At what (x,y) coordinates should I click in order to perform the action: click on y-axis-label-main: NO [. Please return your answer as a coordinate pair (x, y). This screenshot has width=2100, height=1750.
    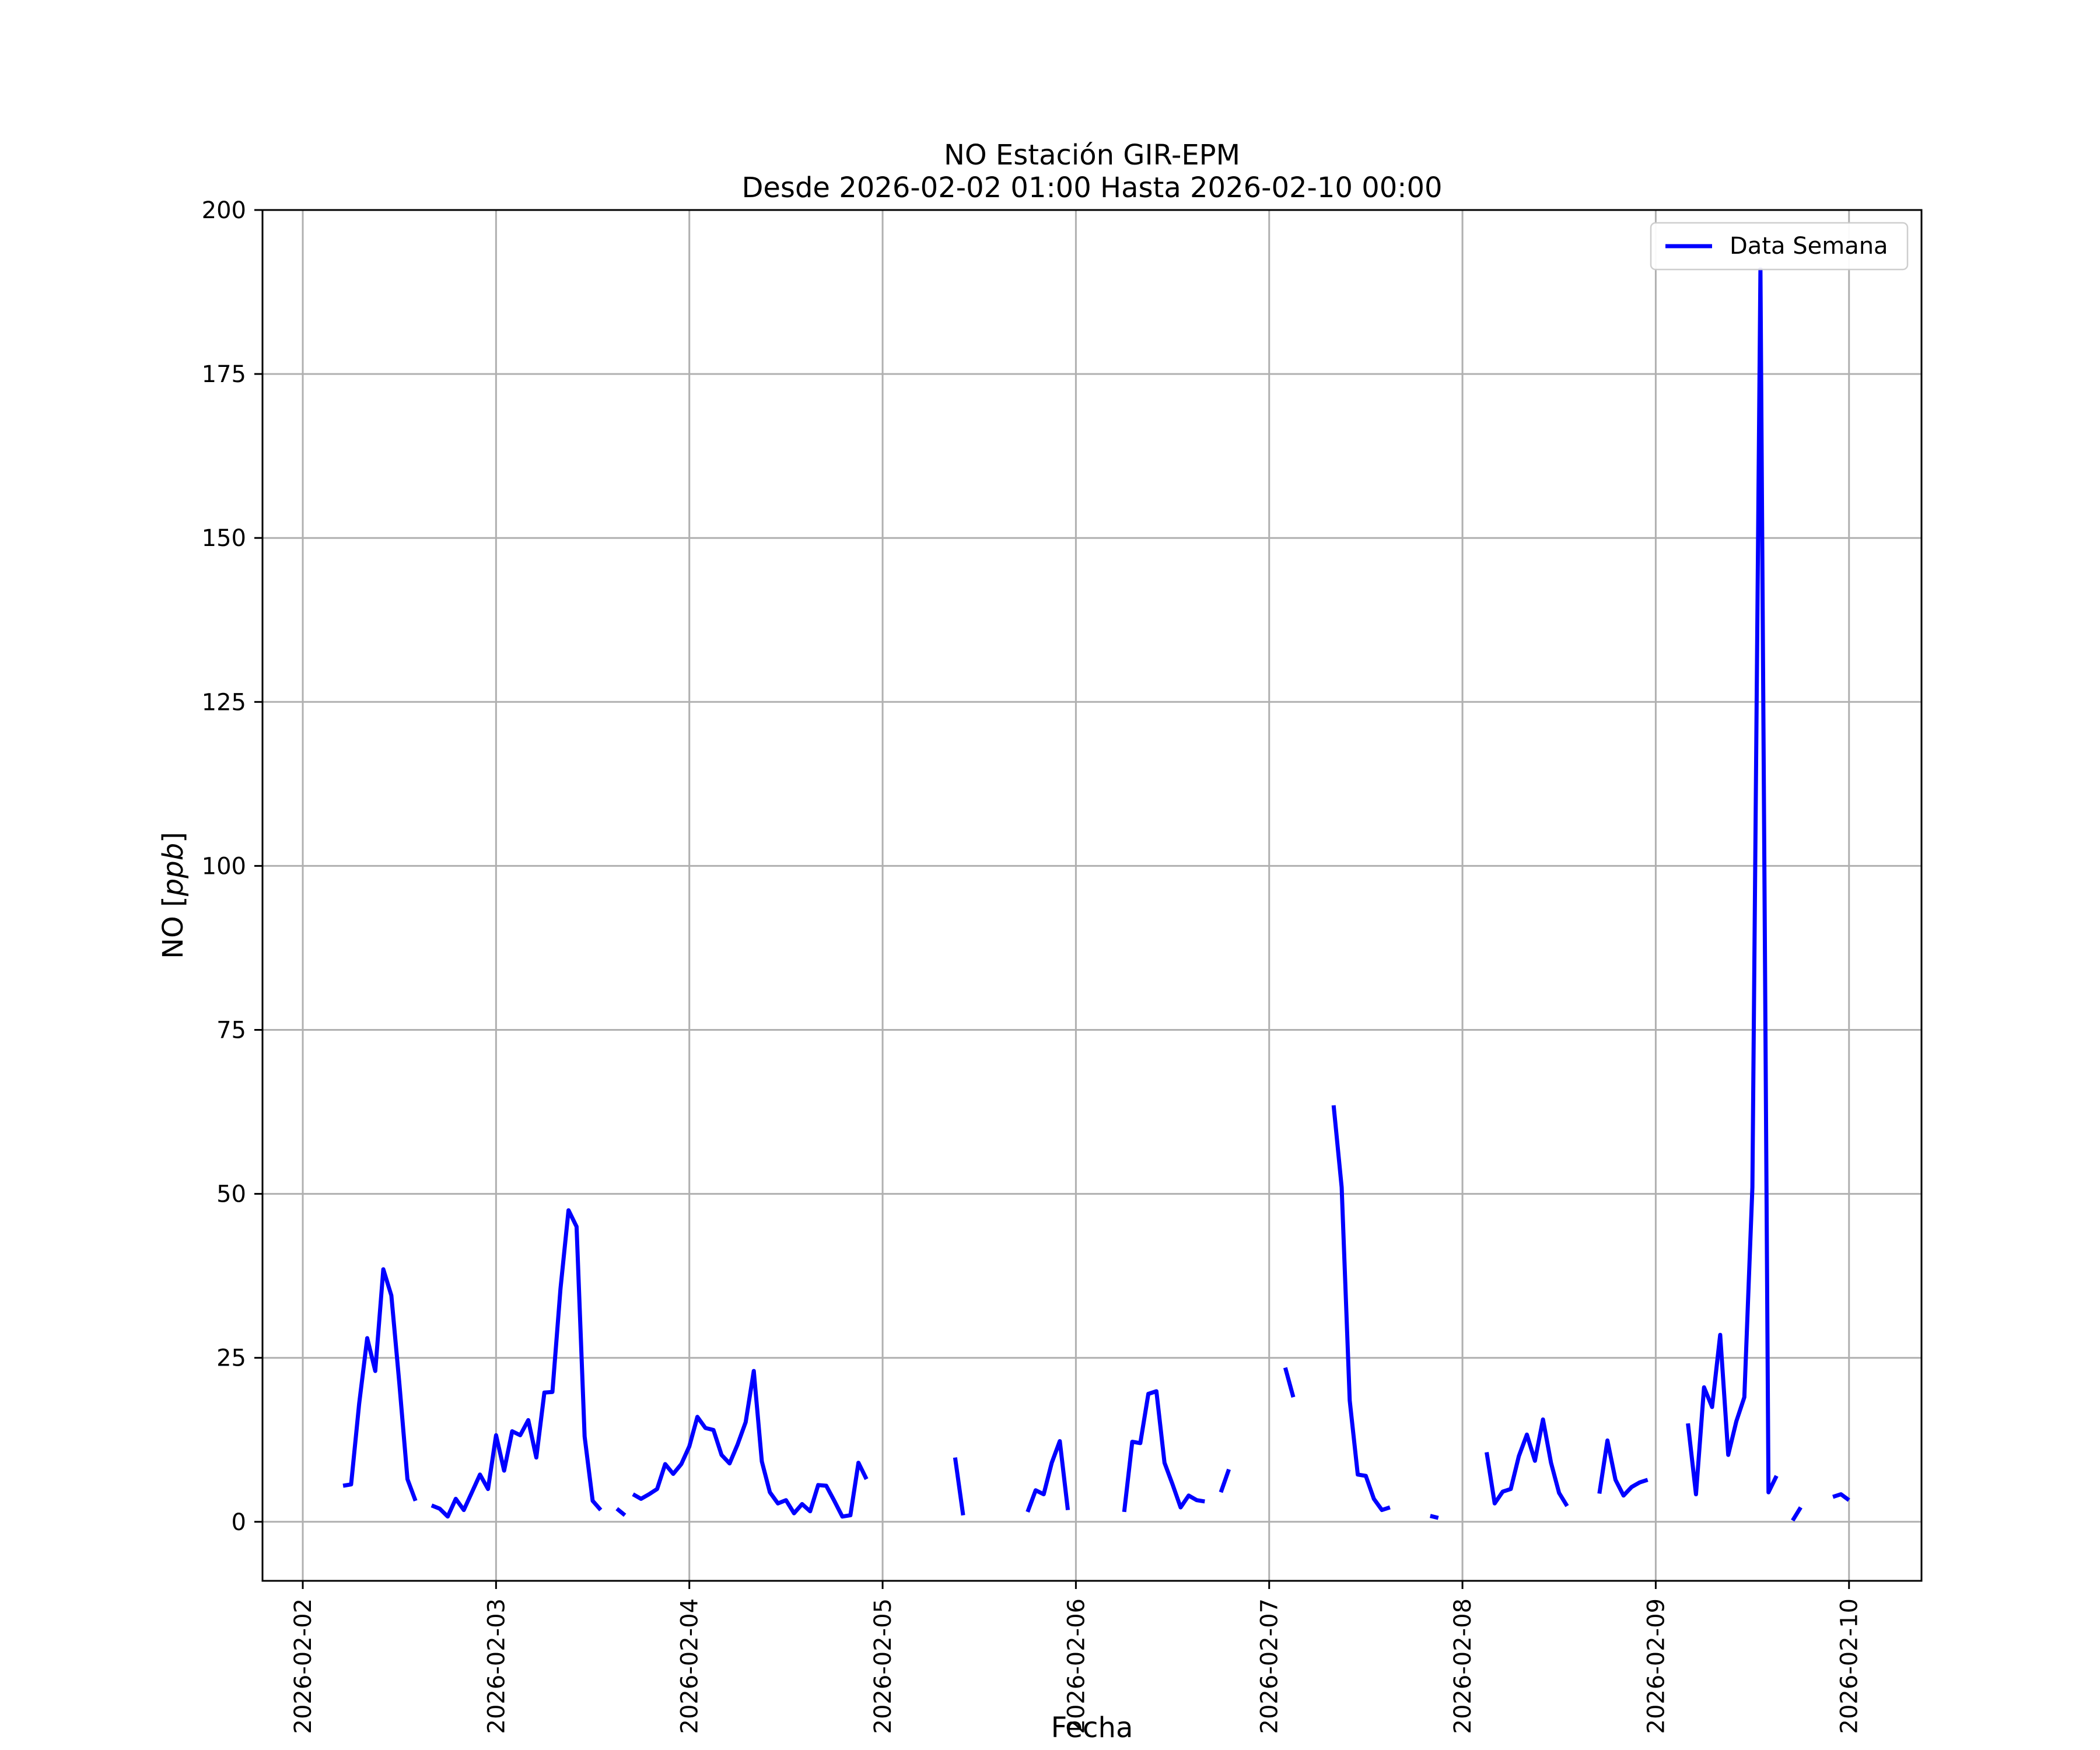
    Looking at the image, I should click on (173, 928).